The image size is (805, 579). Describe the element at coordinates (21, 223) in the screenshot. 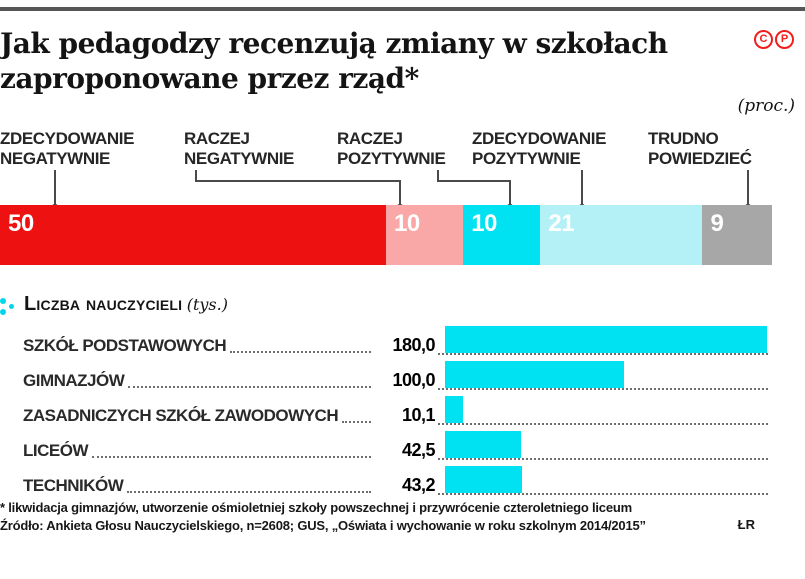

I see `segment-value: 50` at that location.